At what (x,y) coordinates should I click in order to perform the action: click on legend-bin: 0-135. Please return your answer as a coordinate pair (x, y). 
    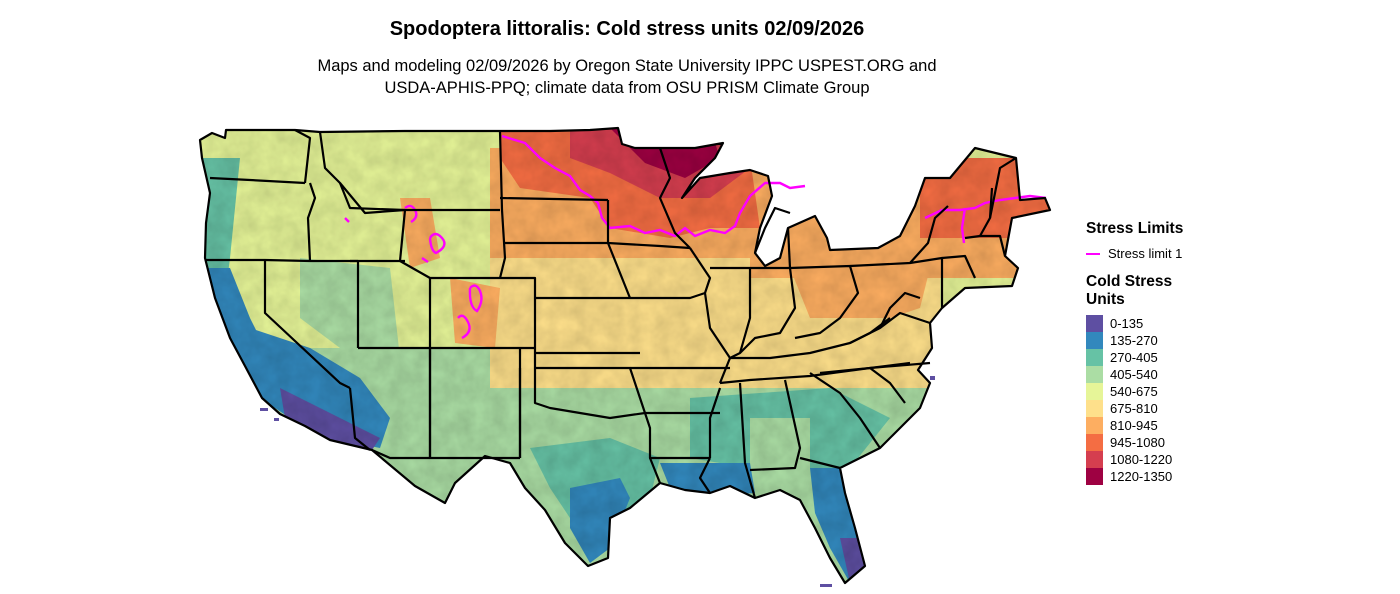
    Looking at the image, I should click on (1236, 323).